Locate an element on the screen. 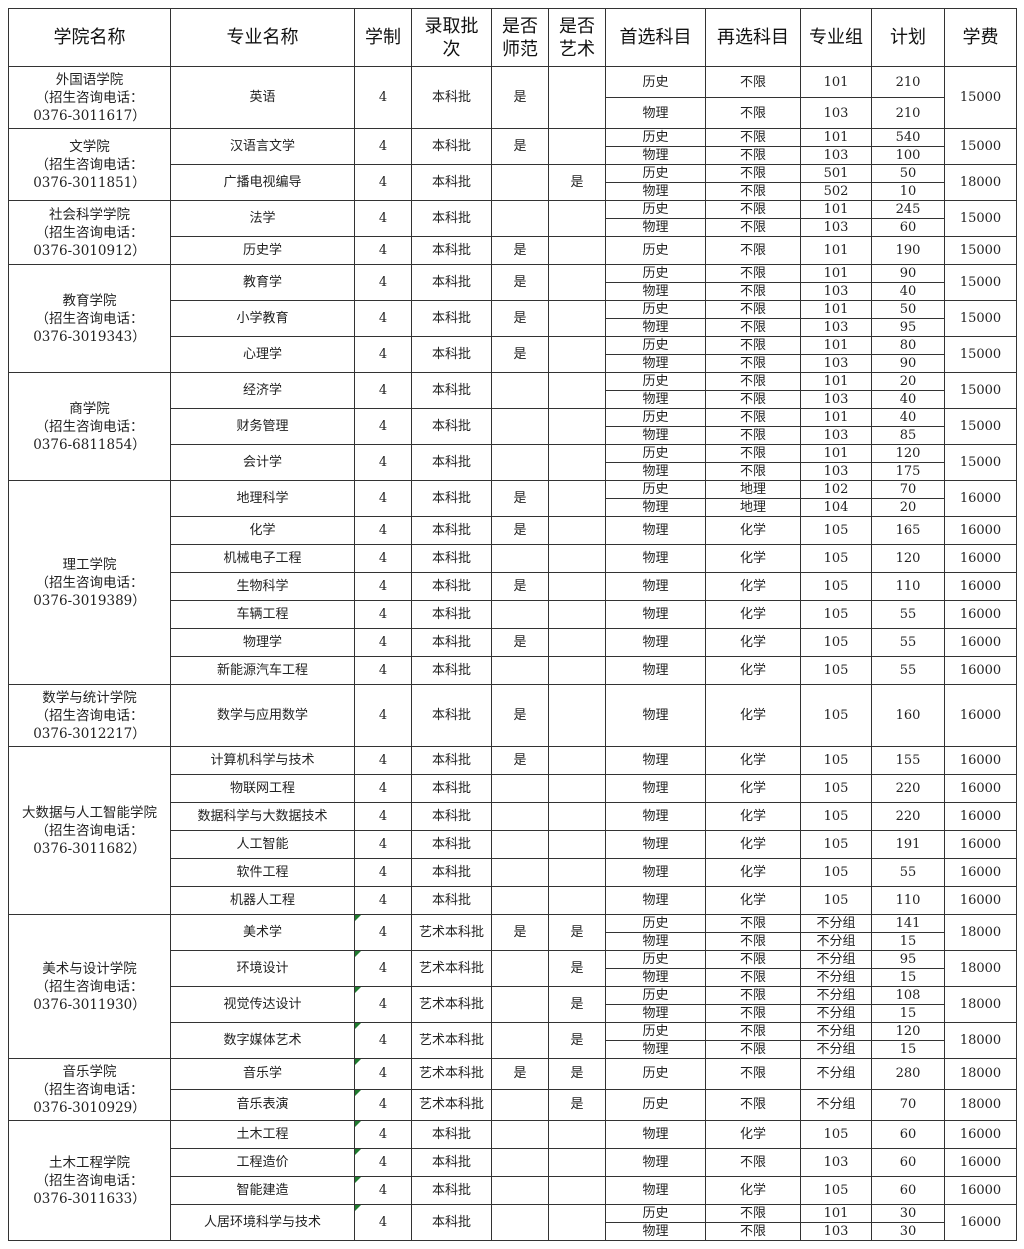 The image size is (1024, 1249). tuition-fee: 16000 is located at coordinates (980, 586).